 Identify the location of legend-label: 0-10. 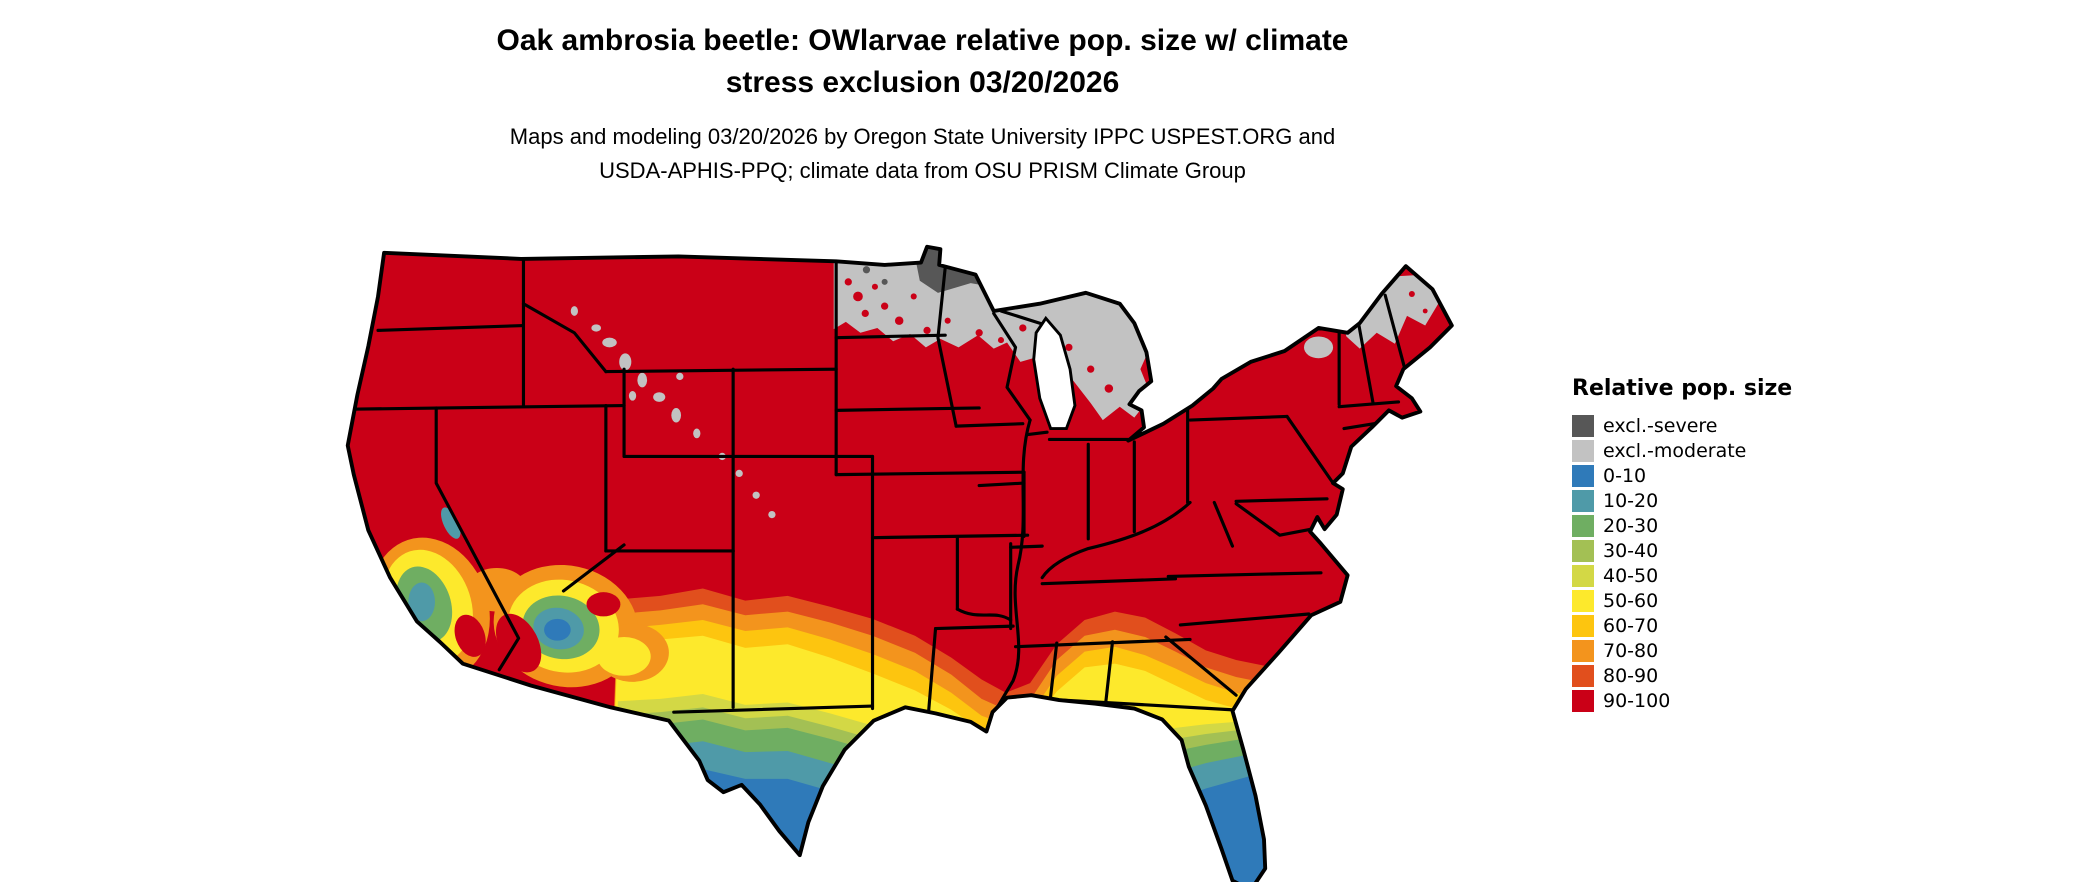
(1625, 475).